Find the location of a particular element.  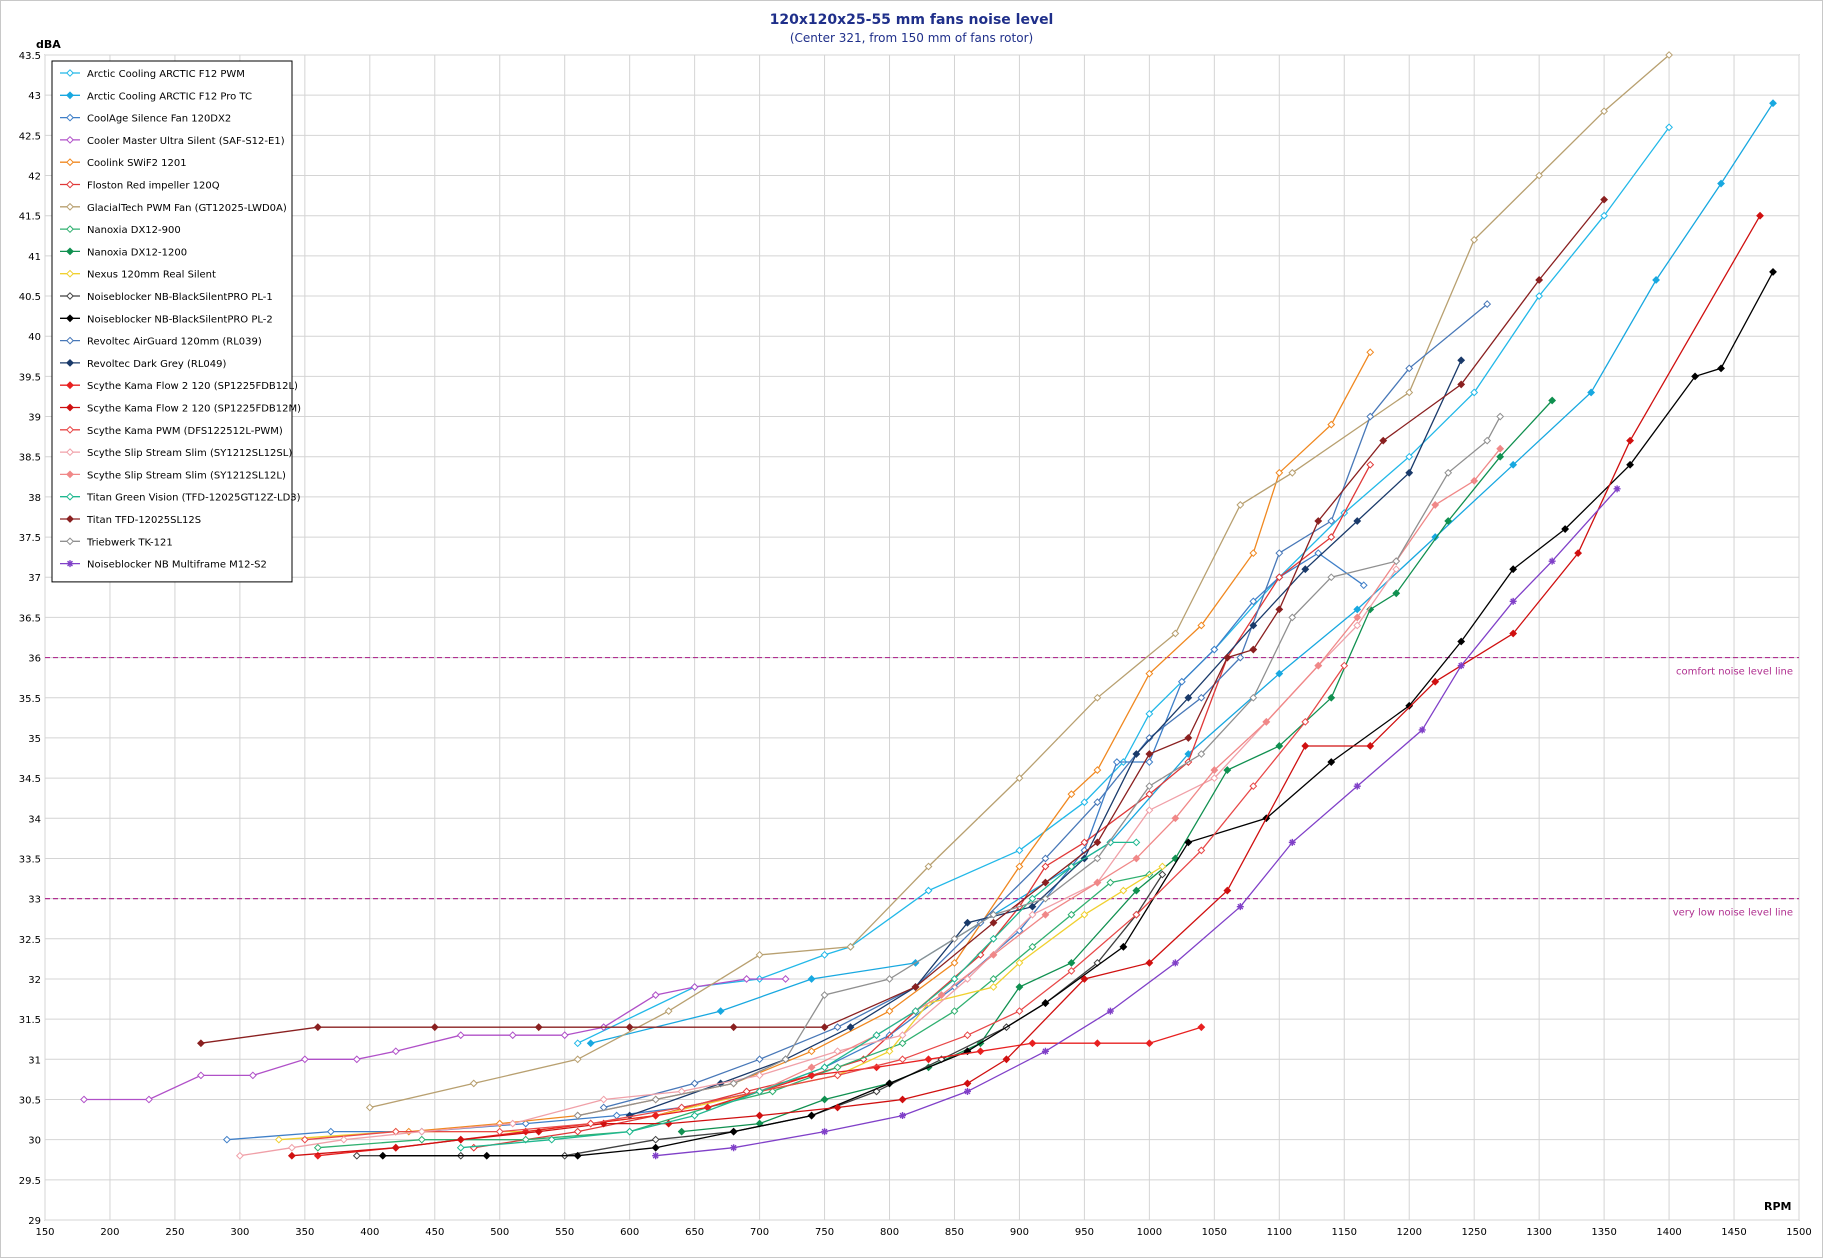

x-tick-label: 800 is located at coordinates (889, 1232).